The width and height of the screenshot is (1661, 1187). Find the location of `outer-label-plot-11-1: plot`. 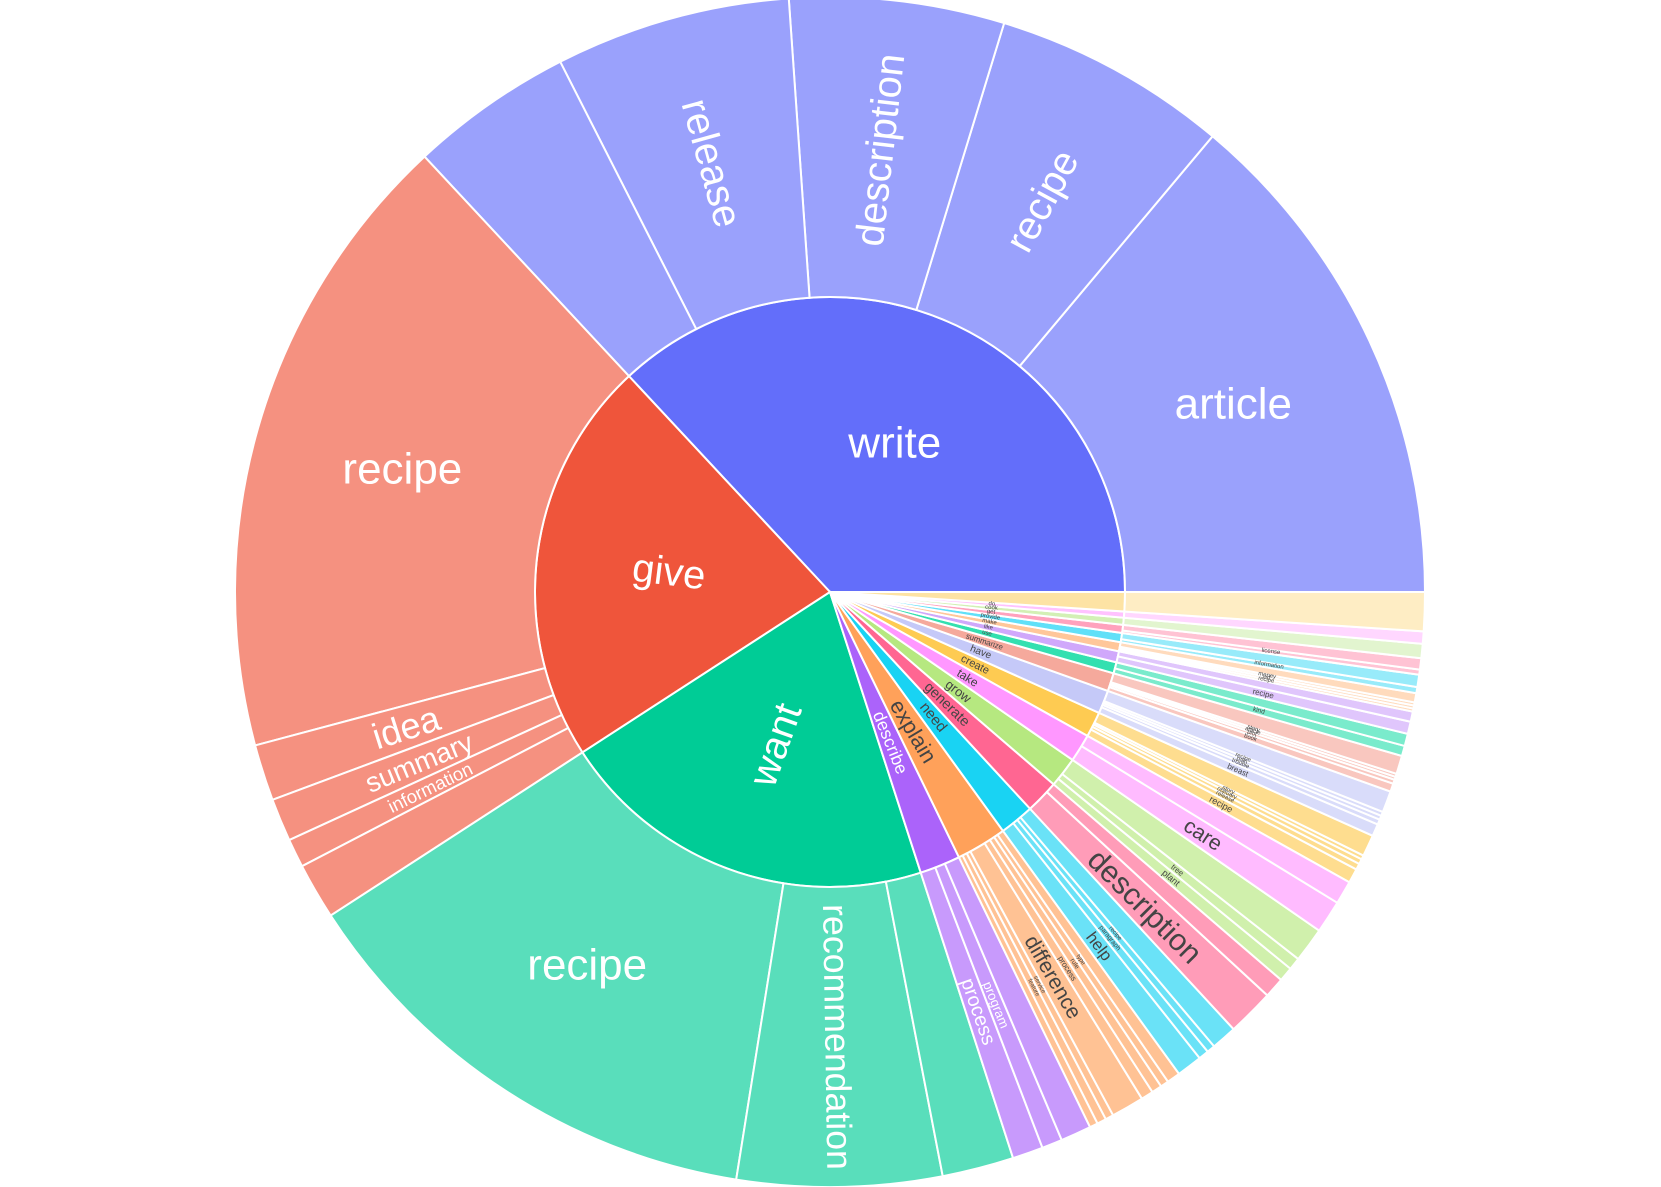

outer-label-plot-11-1: plot is located at coordinates (1251, 734).